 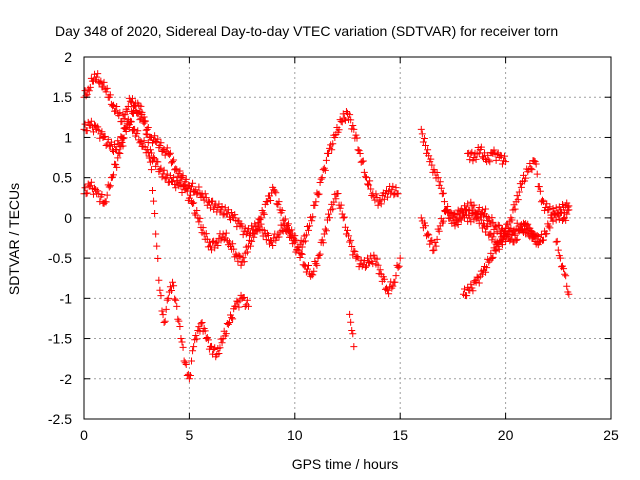 What do you see at coordinates (68, 57) in the screenshot?
I see `y-tick-label: 2` at bounding box center [68, 57].